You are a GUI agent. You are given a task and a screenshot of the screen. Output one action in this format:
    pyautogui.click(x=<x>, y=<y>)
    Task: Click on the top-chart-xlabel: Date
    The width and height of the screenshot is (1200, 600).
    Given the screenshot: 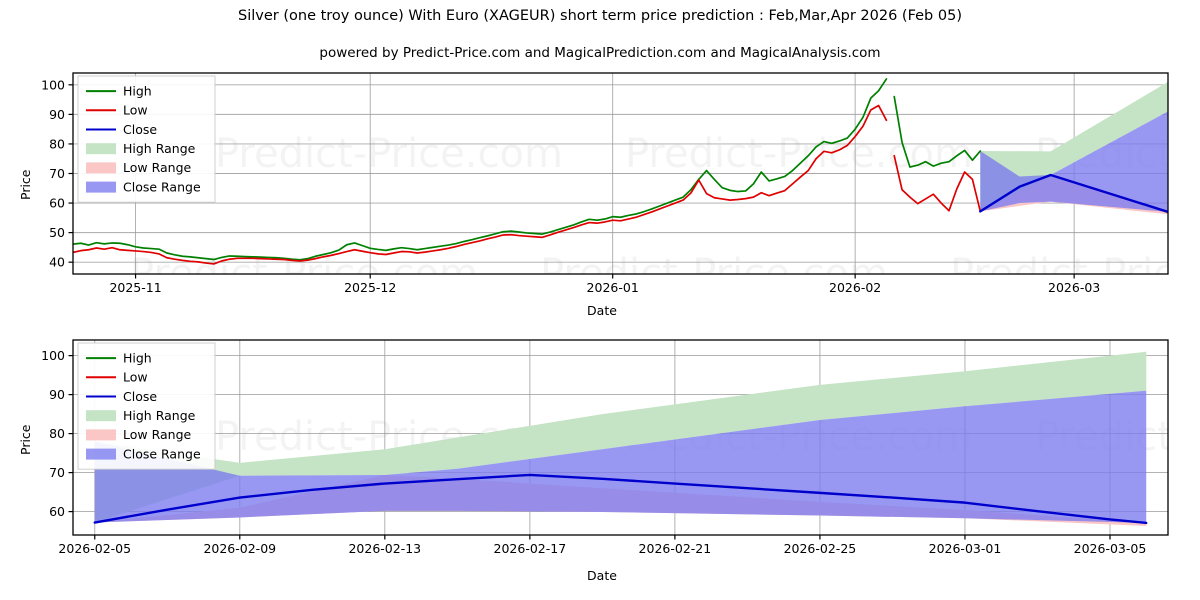 What is the action you would take?
    pyautogui.click(x=602, y=310)
    